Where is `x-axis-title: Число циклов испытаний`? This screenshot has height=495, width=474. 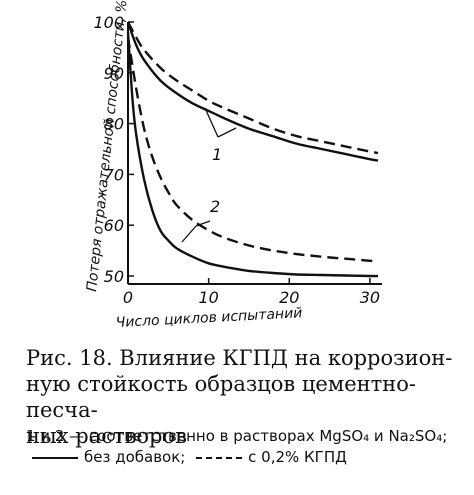
x-axis-title: Число циклов испытаний is located at coordinates (208, 318).